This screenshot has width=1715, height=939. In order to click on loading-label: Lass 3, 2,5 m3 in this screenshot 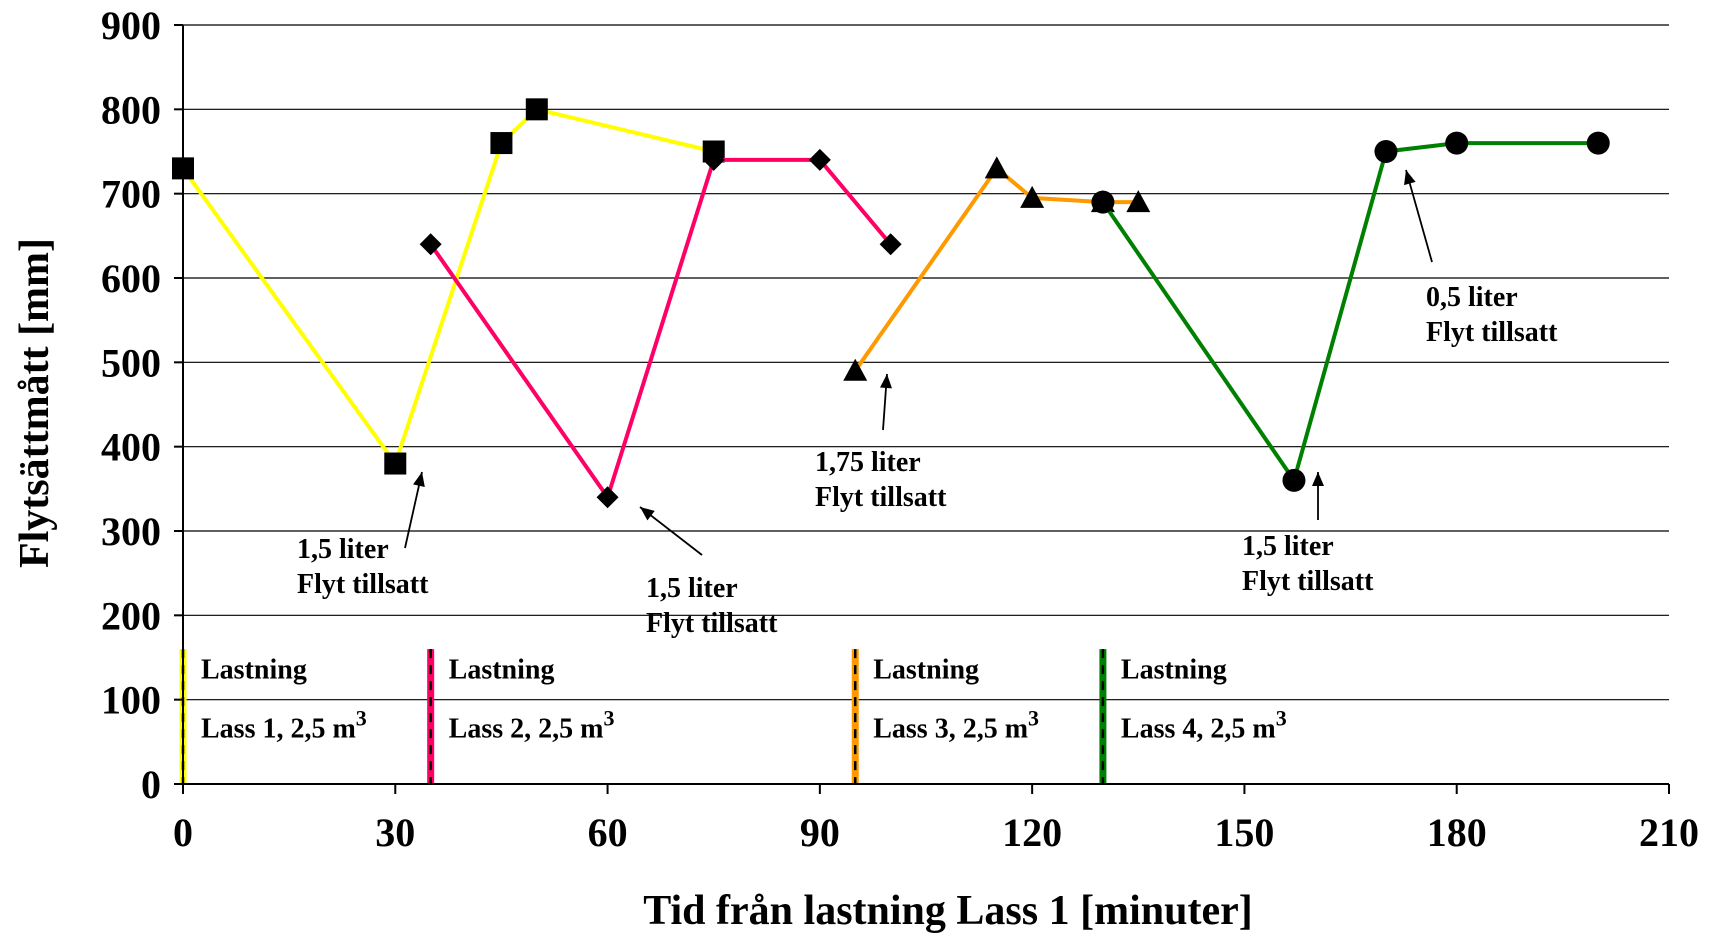, I will do `click(956, 725)`.